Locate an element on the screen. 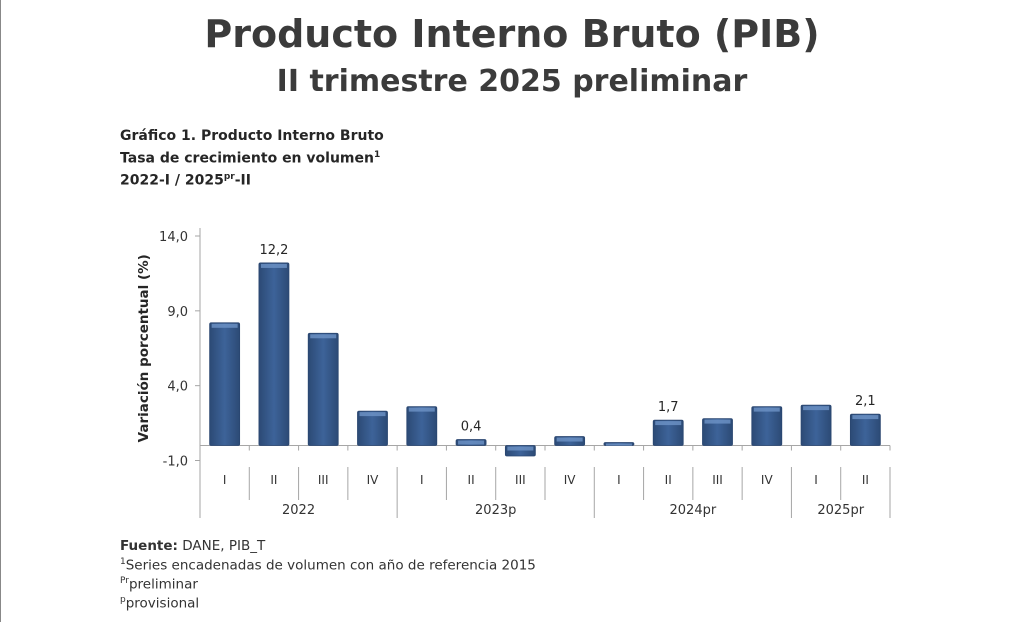 This screenshot has height=622, width=1024. data-label: 12,2 is located at coordinates (273, 250).